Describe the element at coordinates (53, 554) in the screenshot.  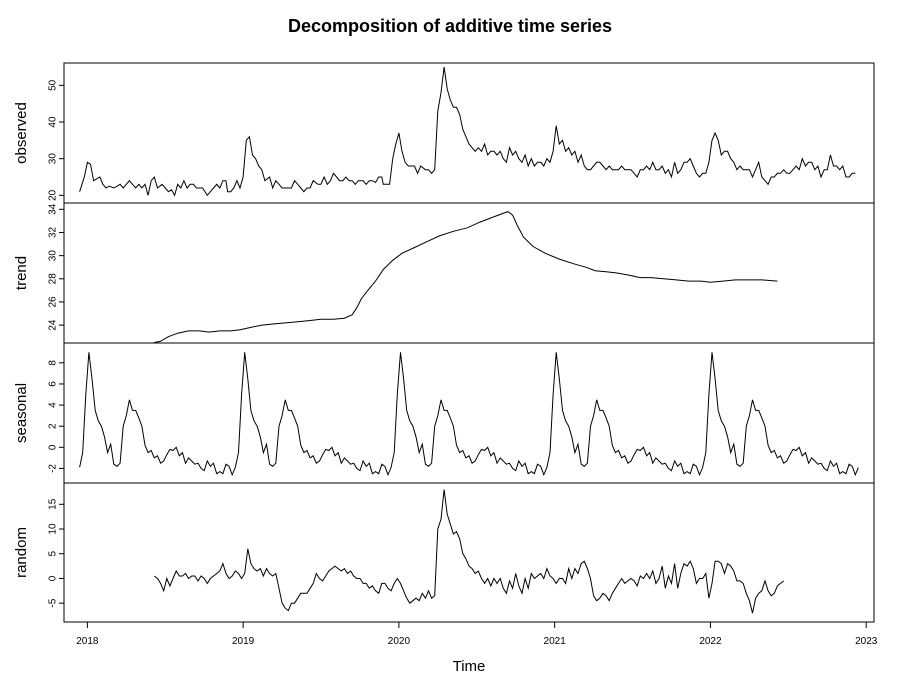
I see `y-tick-label-random: 5` at that location.